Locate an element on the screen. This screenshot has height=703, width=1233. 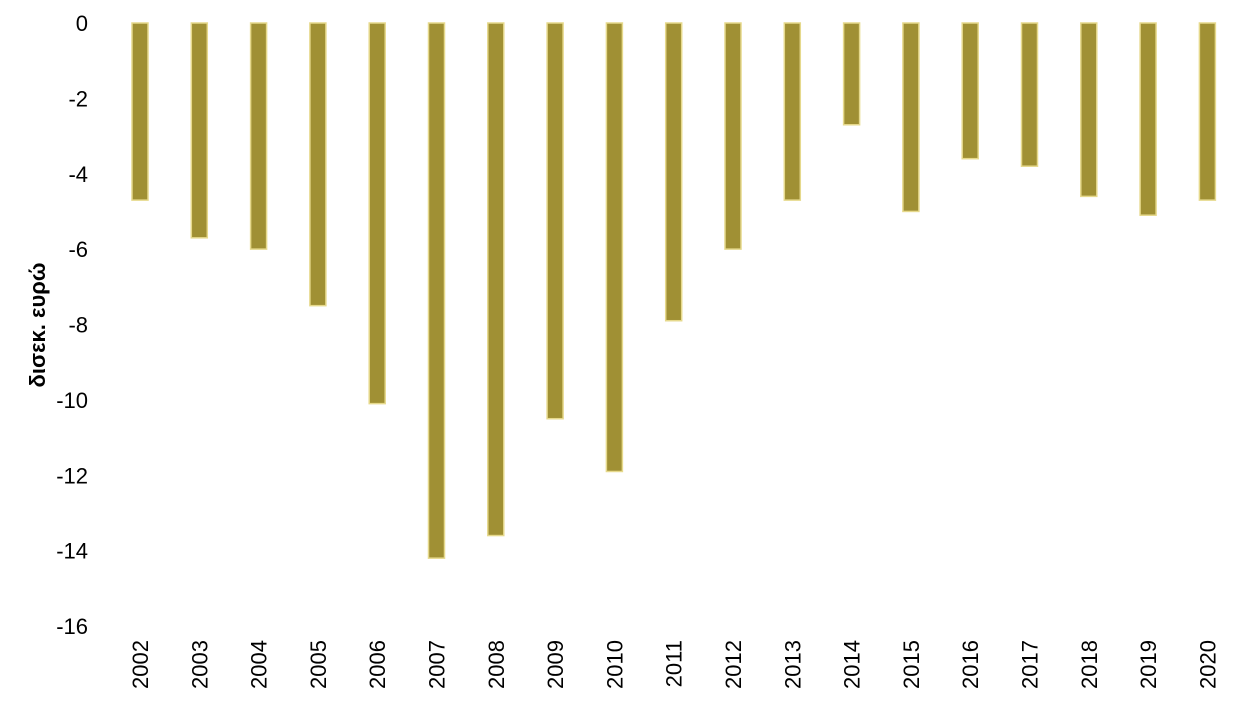
x-tick-label: 2019 is located at coordinates (1148, 664).